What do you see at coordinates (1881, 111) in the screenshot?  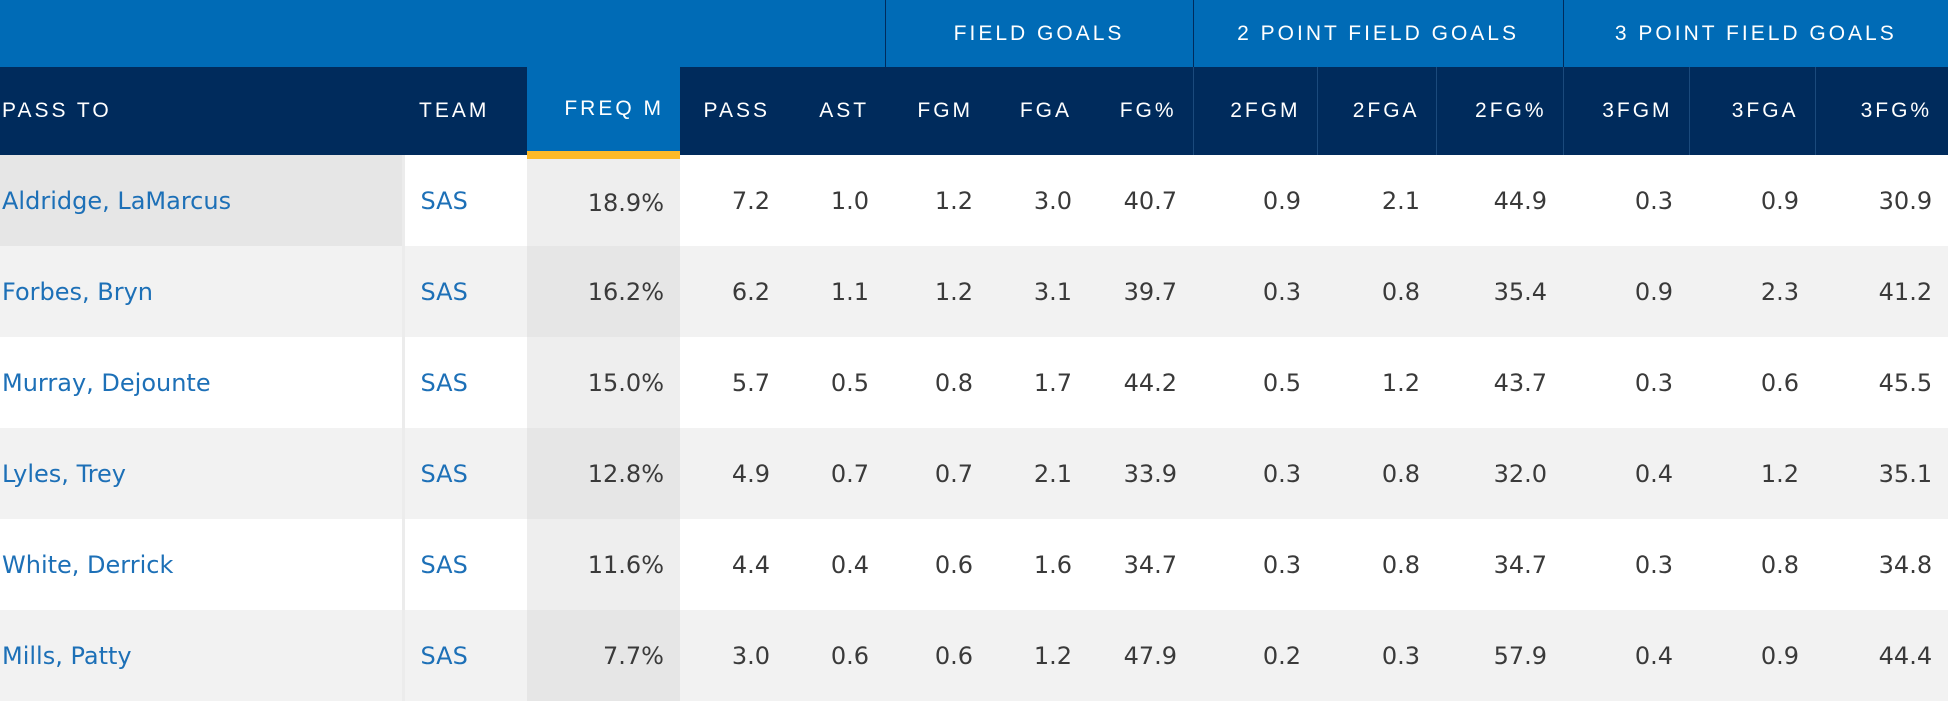 I see `column-header-3fg-pct: 3FG%` at bounding box center [1881, 111].